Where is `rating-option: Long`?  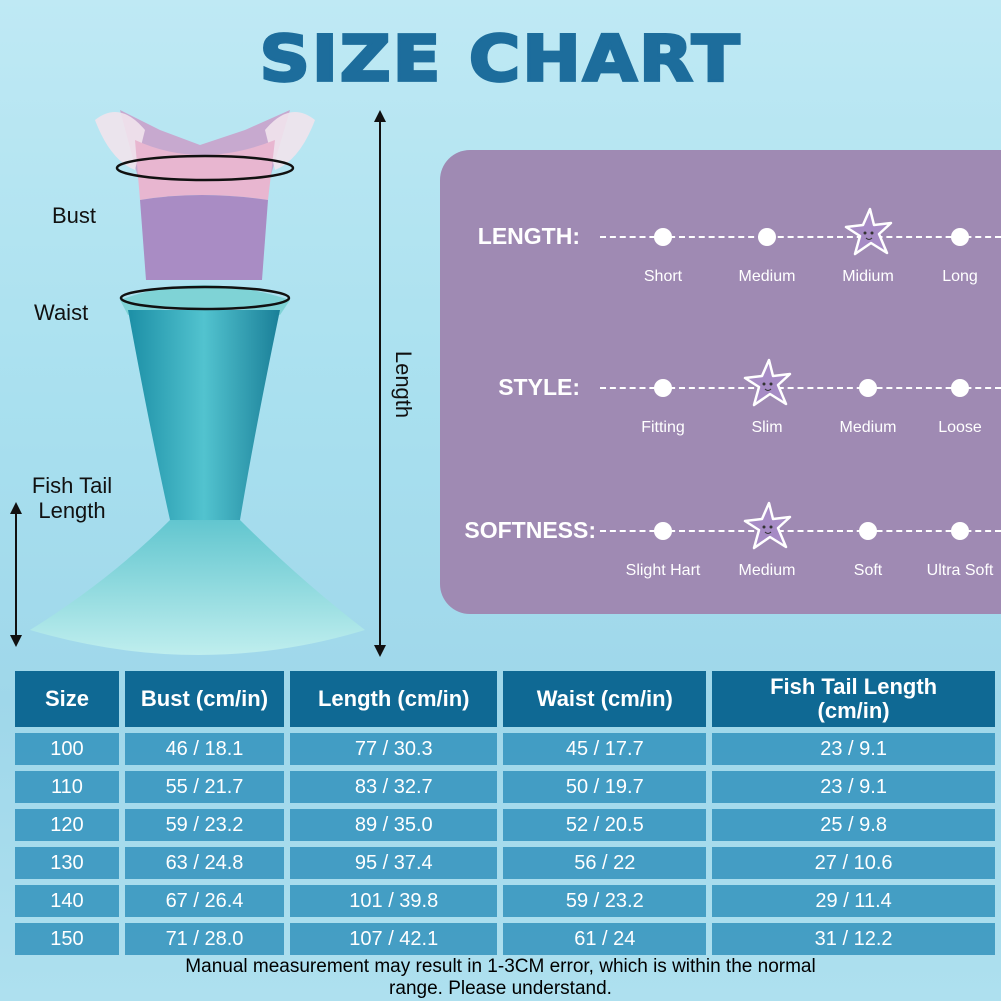 rating-option: Long is located at coordinates (960, 276).